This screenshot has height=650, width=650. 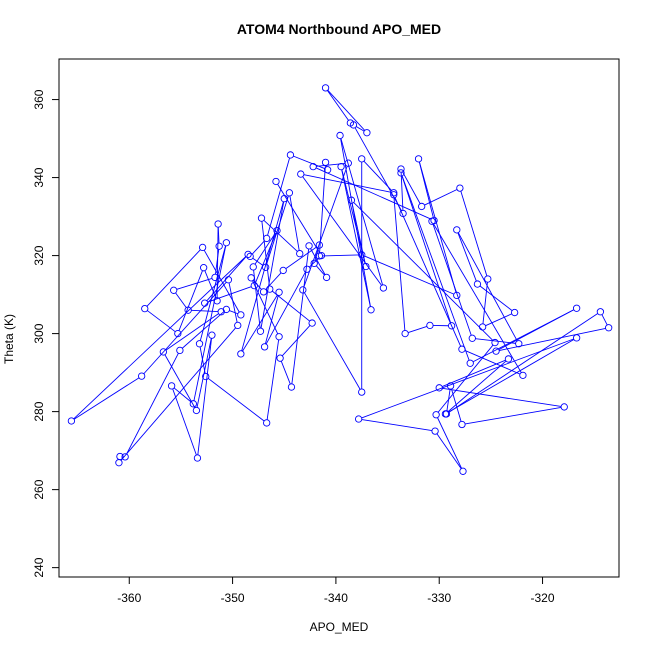 I want to click on y-tick-label-2: 280, so click(x=39, y=411).